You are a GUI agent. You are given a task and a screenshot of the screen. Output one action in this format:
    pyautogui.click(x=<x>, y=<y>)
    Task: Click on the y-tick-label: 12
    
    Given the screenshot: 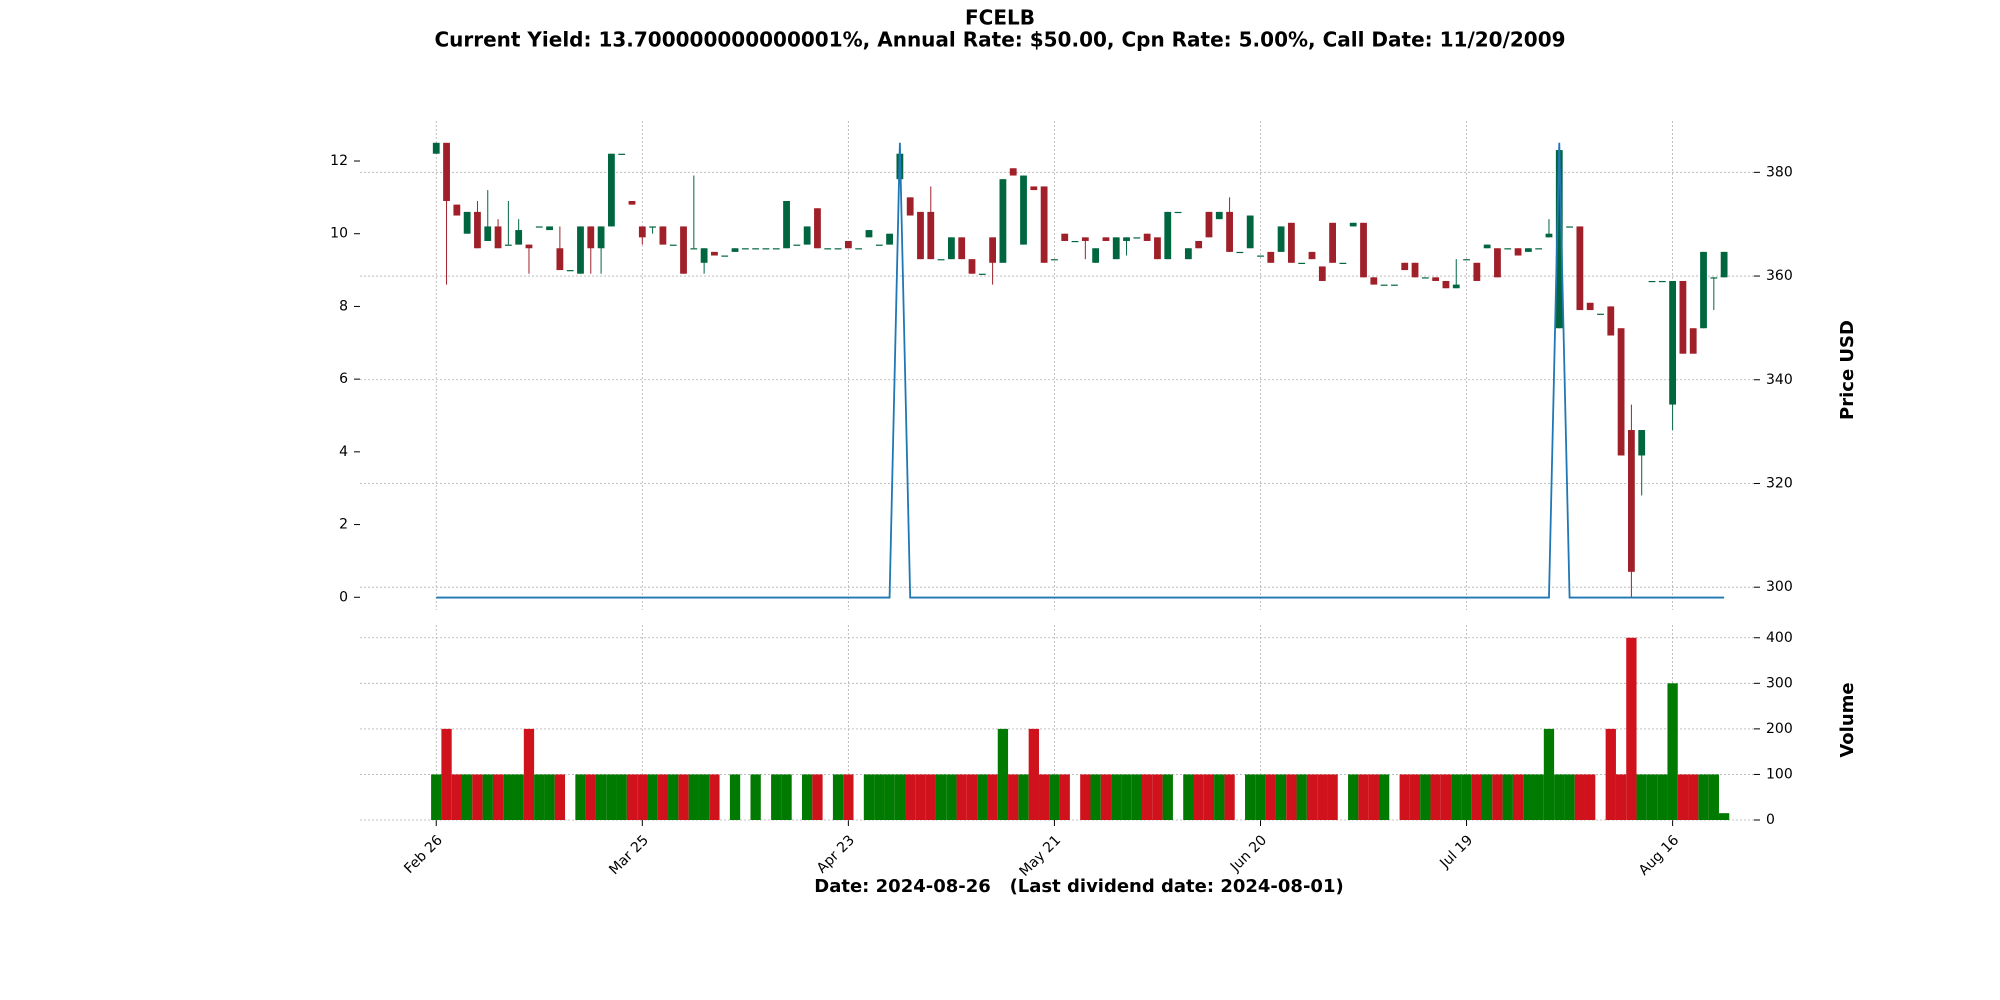 What is the action you would take?
    pyautogui.click(x=339, y=161)
    